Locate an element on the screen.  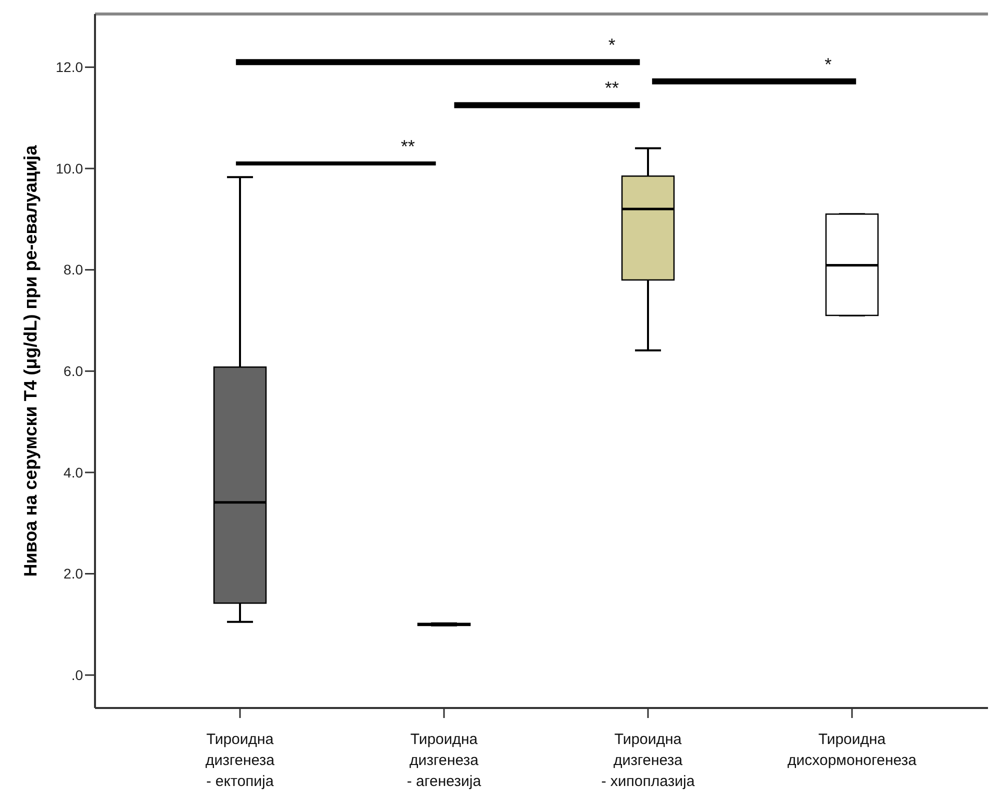
x-tick-label: Тироидна дизгенеза - ектопија is located at coordinates (240, 760).